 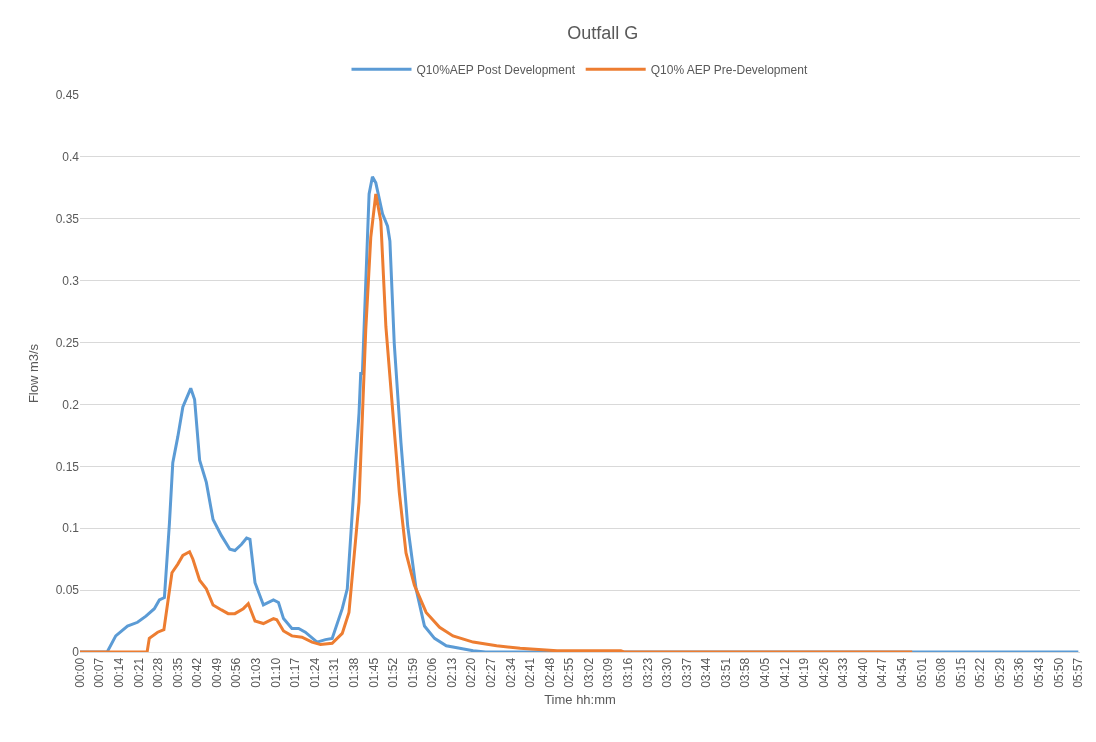 I want to click on chart-title: Outfall G, so click(x=603, y=32).